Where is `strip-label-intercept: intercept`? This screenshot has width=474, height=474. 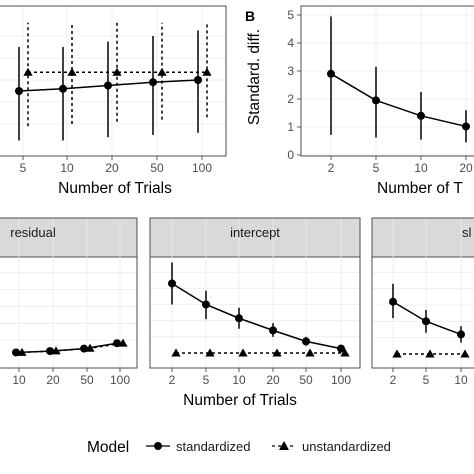 strip-label-intercept: intercept is located at coordinates (255, 232).